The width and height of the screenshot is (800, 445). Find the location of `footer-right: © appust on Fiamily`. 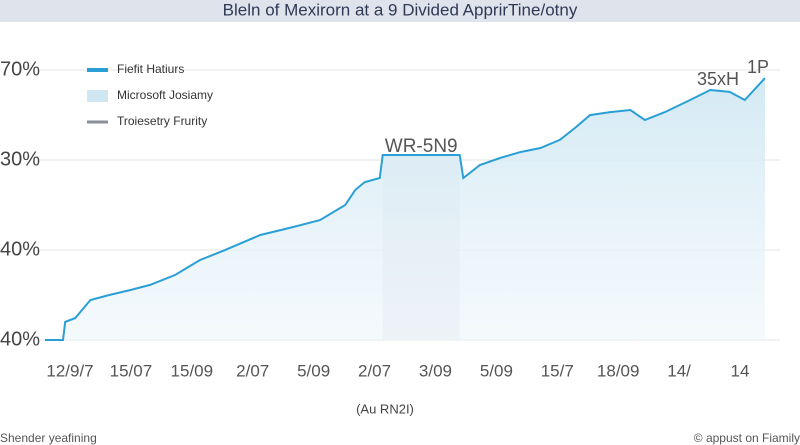

footer-right: © appust on Fiamily is located at coordinates (747, 438).